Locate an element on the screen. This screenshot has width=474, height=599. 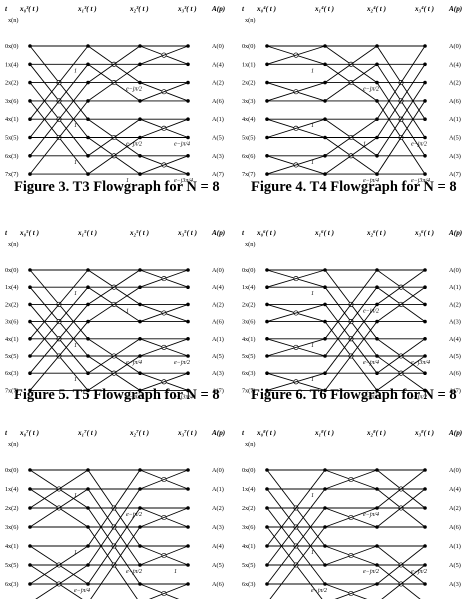
caption-figure-4: Figure 4. T4 Flowgraph for N = 8 is located at coordinates (354, 187).